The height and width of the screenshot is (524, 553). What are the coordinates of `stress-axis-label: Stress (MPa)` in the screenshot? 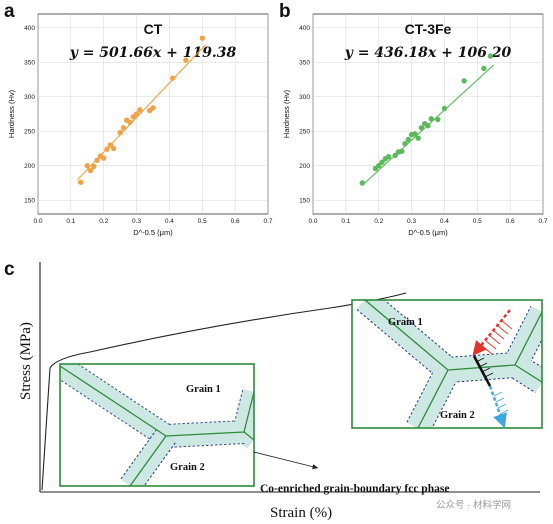 It's located at (26, 361).